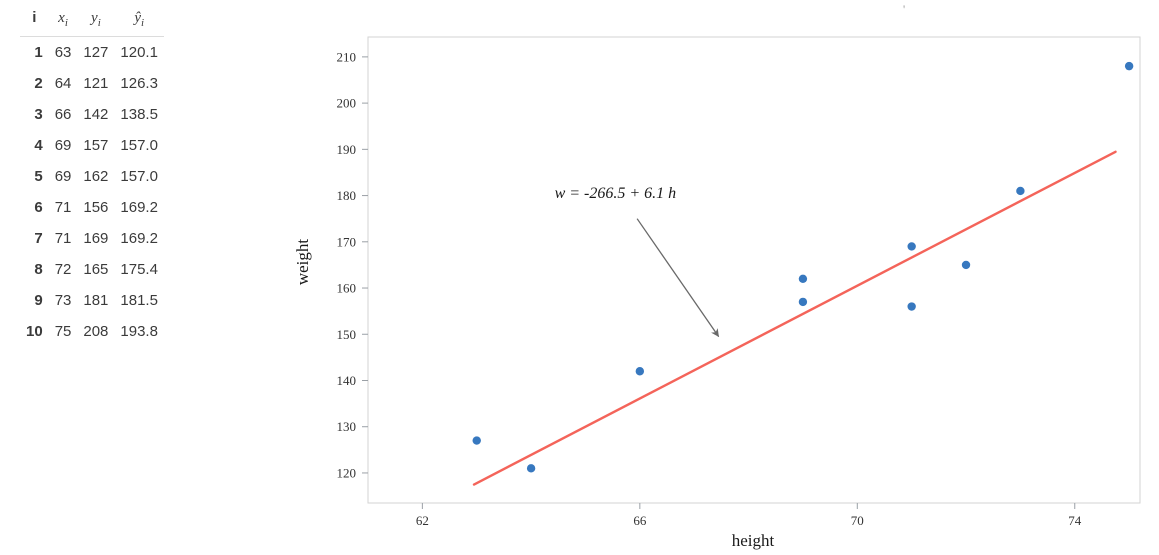 This screenshot has width=1159, height=555. Describe the element at coordinates (137, 18) in the screenshot. I see `column-header-label: ŷ` at that location.